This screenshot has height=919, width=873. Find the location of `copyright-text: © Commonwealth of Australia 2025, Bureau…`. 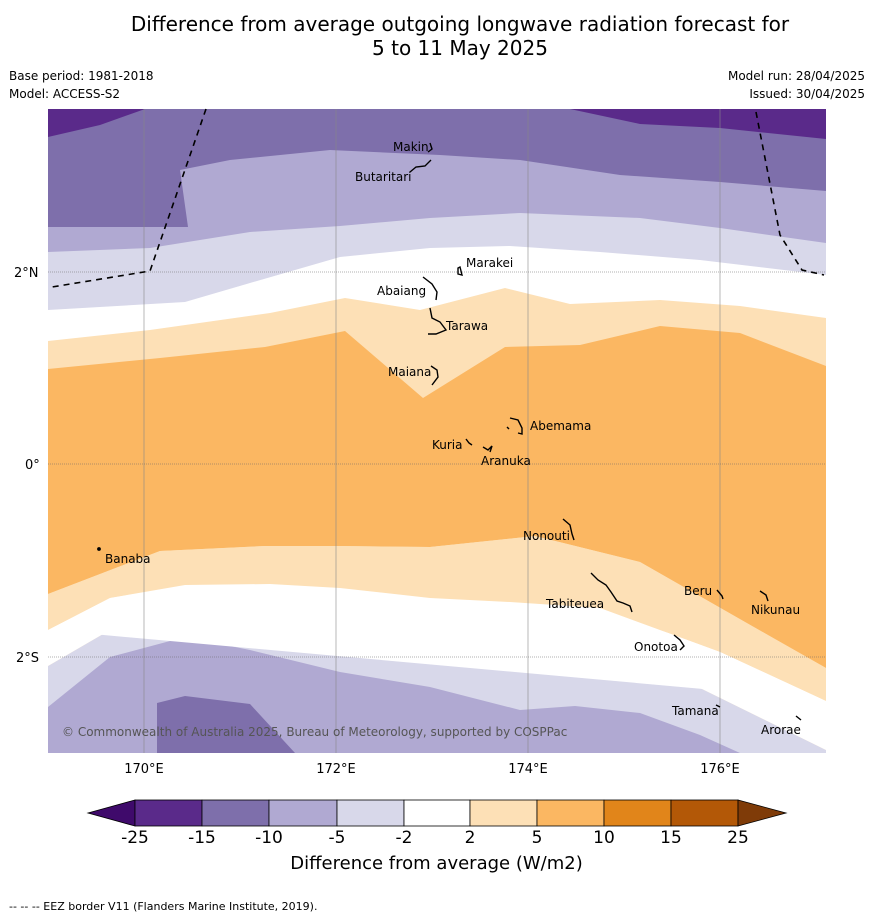

copyright-text: © Commonwealth of Australia 2025, Bureau… is located at coordinates (314, 732).